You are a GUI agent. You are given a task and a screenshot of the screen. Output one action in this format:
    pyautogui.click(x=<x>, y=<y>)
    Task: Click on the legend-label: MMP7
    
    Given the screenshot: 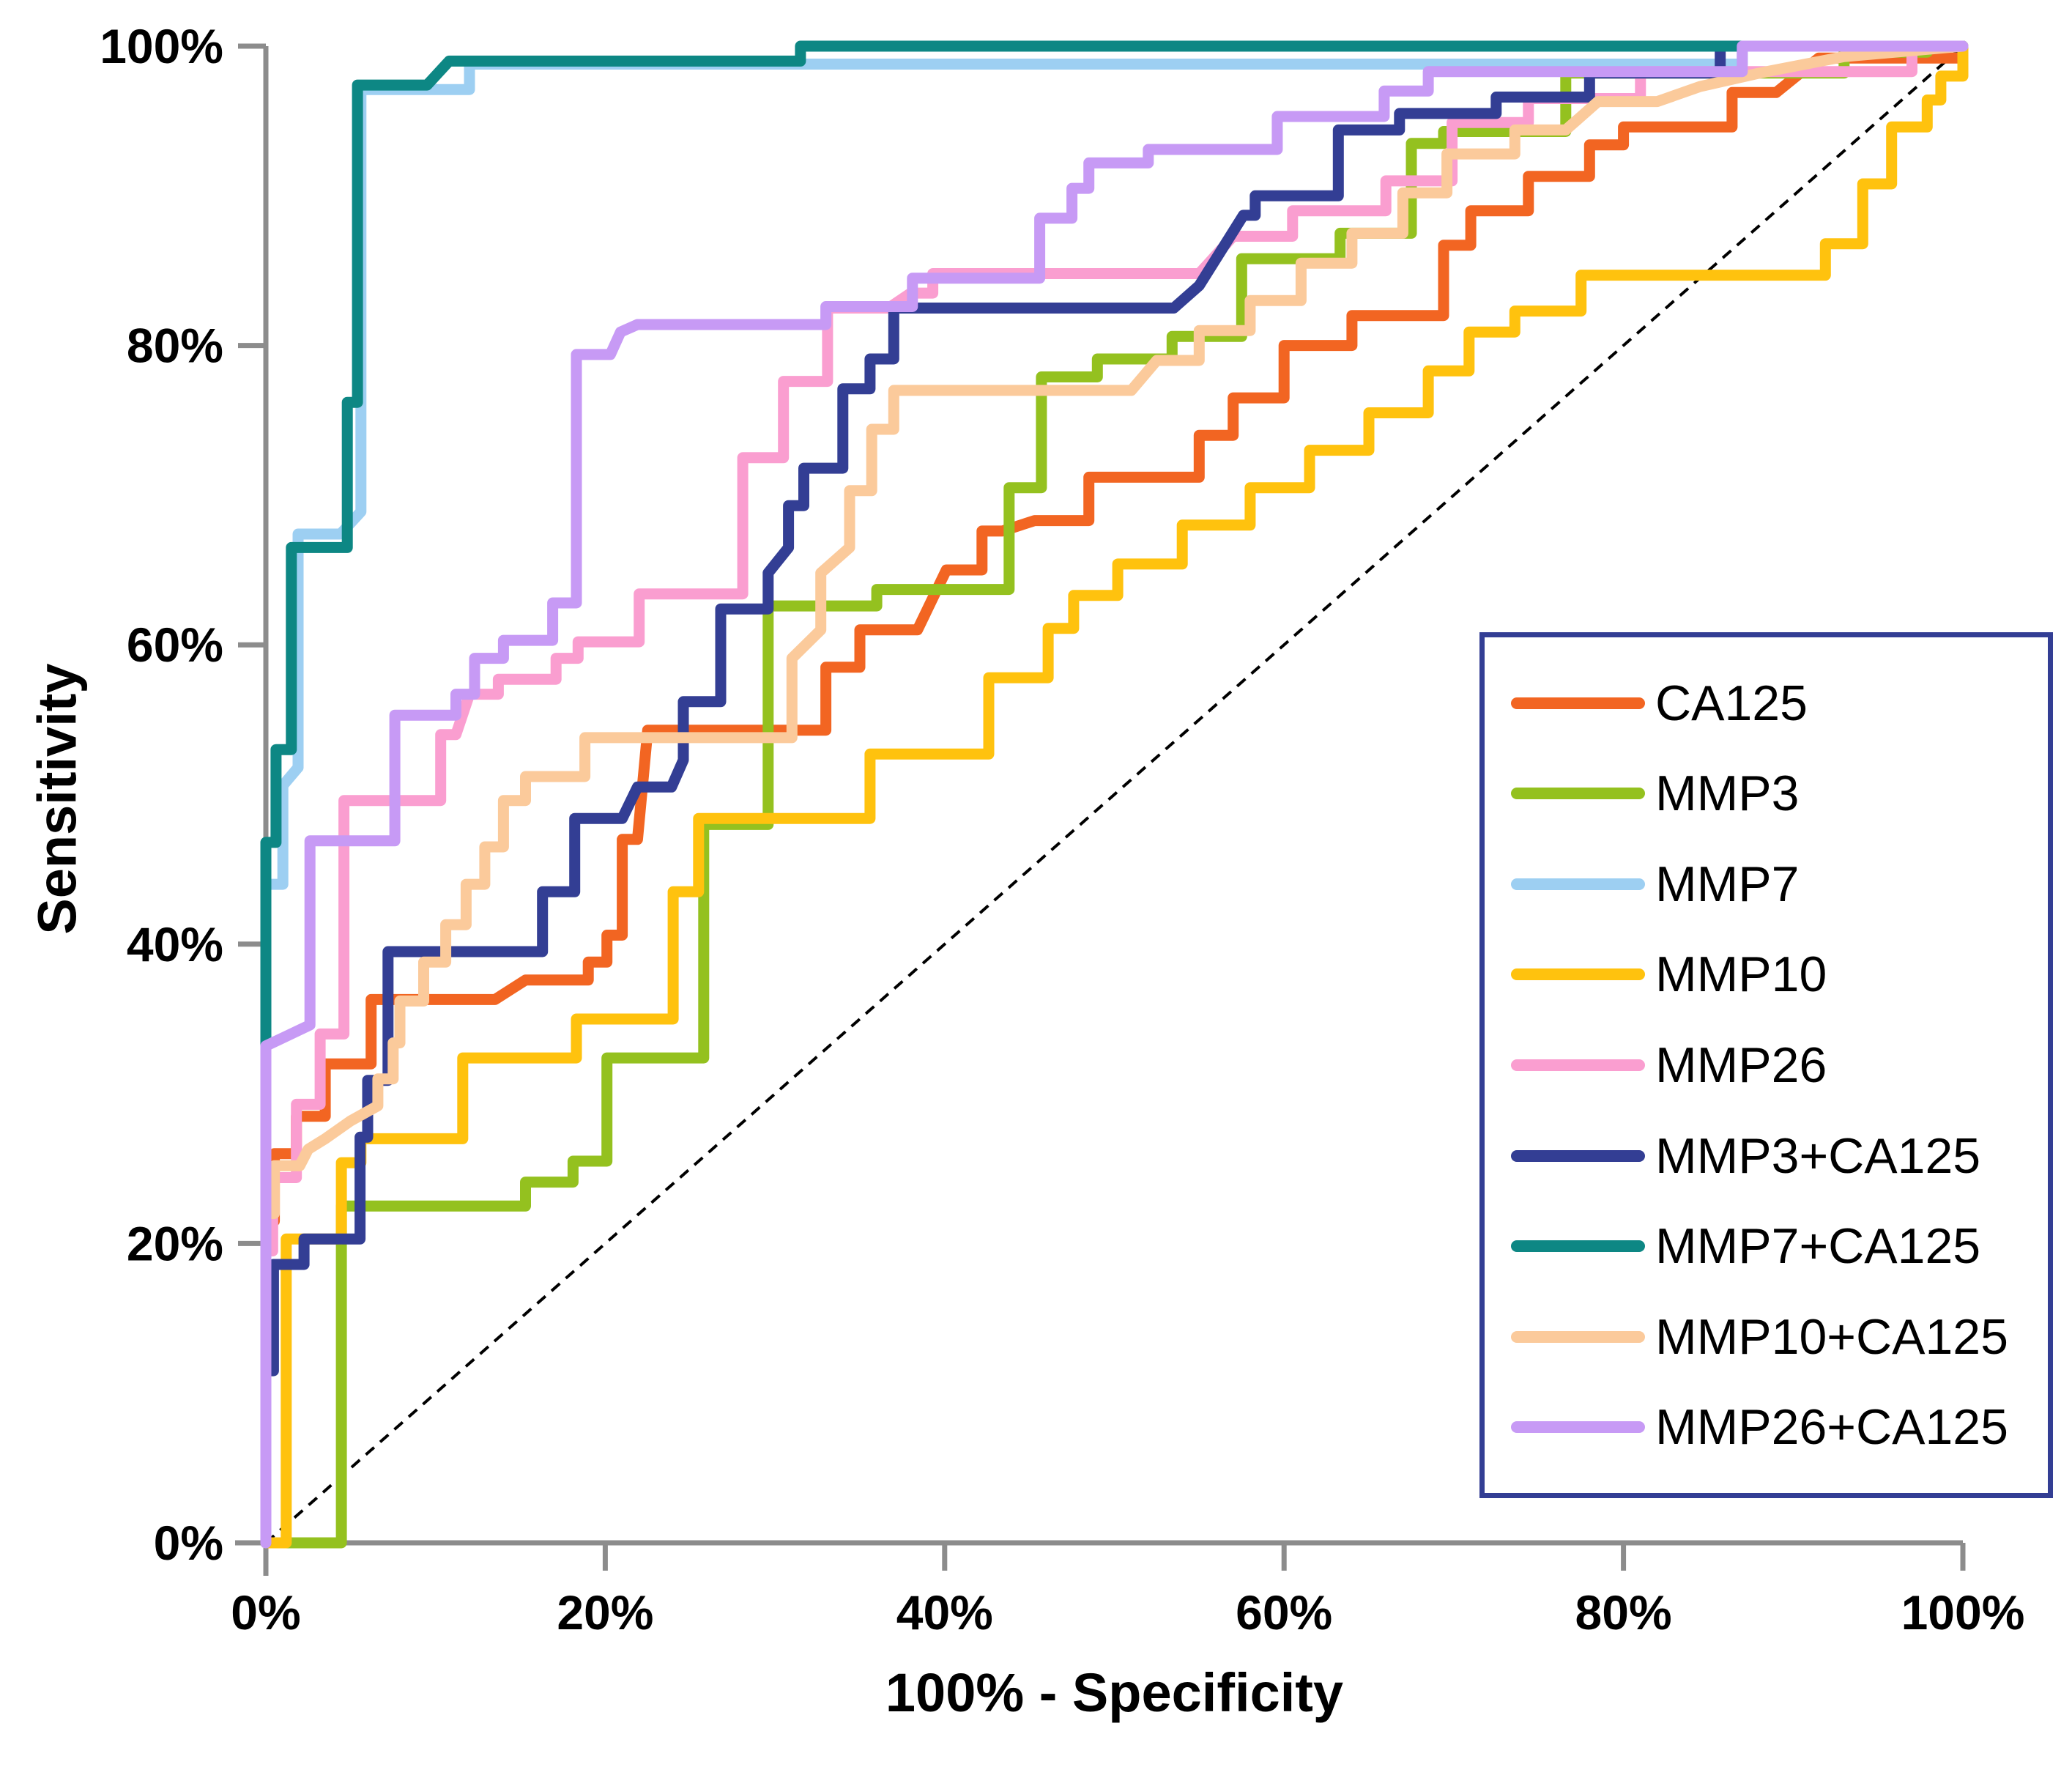 What is the action you would take?
    pyautogui.click(x=1727, y=884)
    